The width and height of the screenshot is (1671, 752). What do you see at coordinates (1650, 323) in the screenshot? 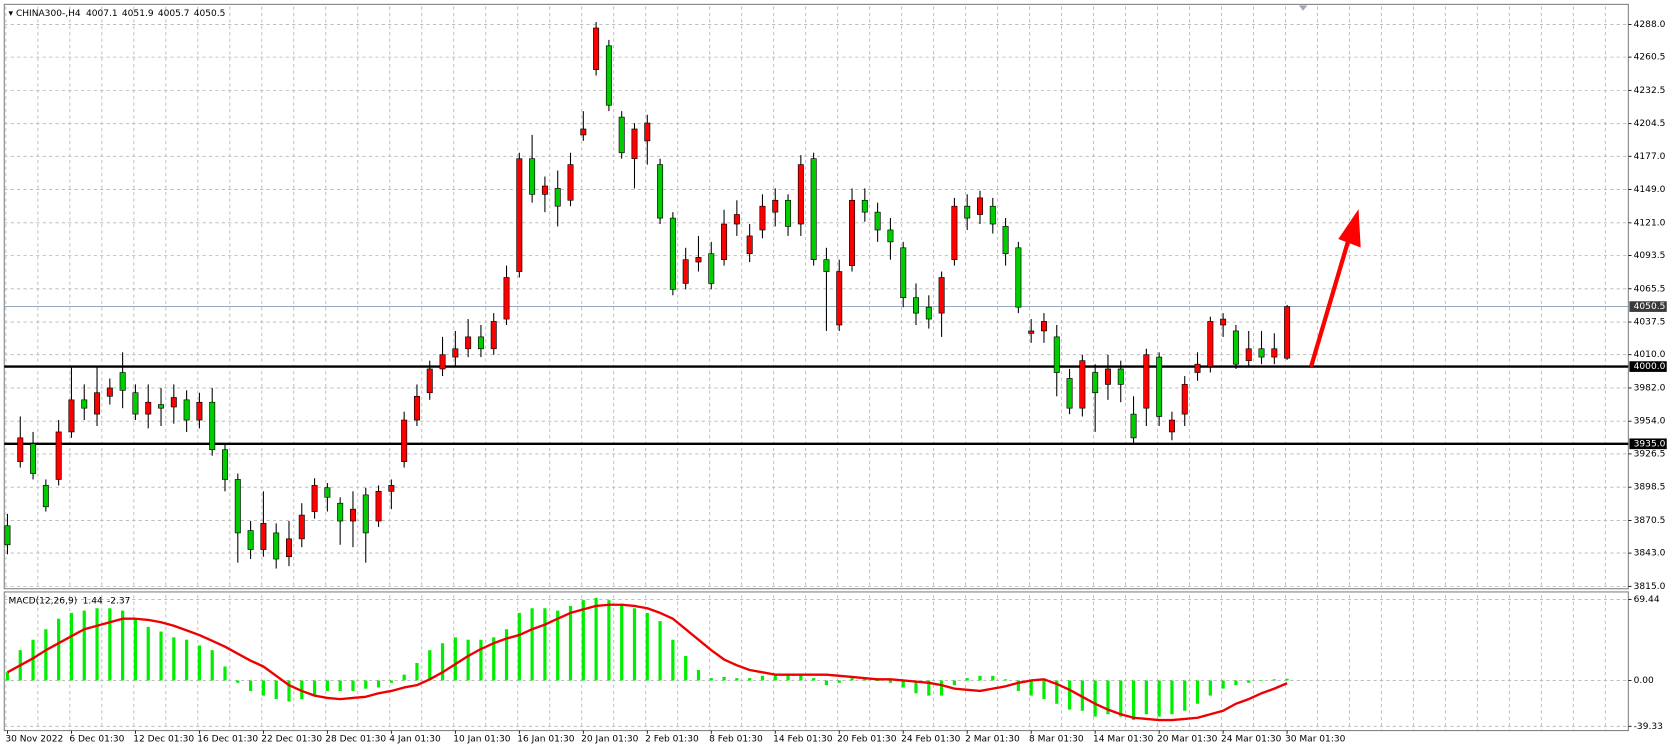
I see `y-tick-label: 4037.5` at bounding box center [1650, 323].